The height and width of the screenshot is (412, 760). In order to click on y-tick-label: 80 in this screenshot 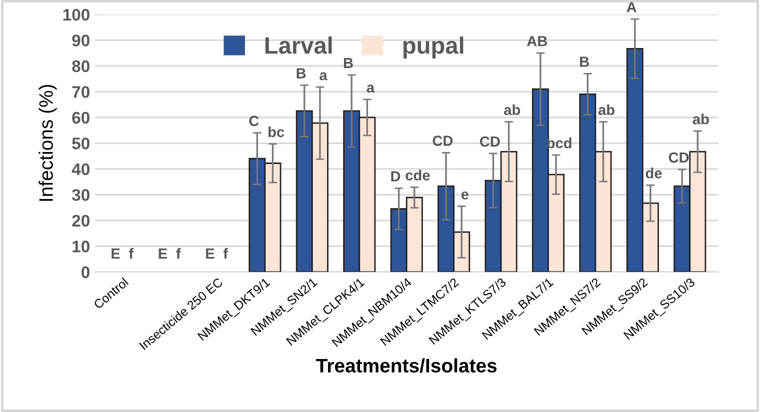, I will do `click(81, 66)`.